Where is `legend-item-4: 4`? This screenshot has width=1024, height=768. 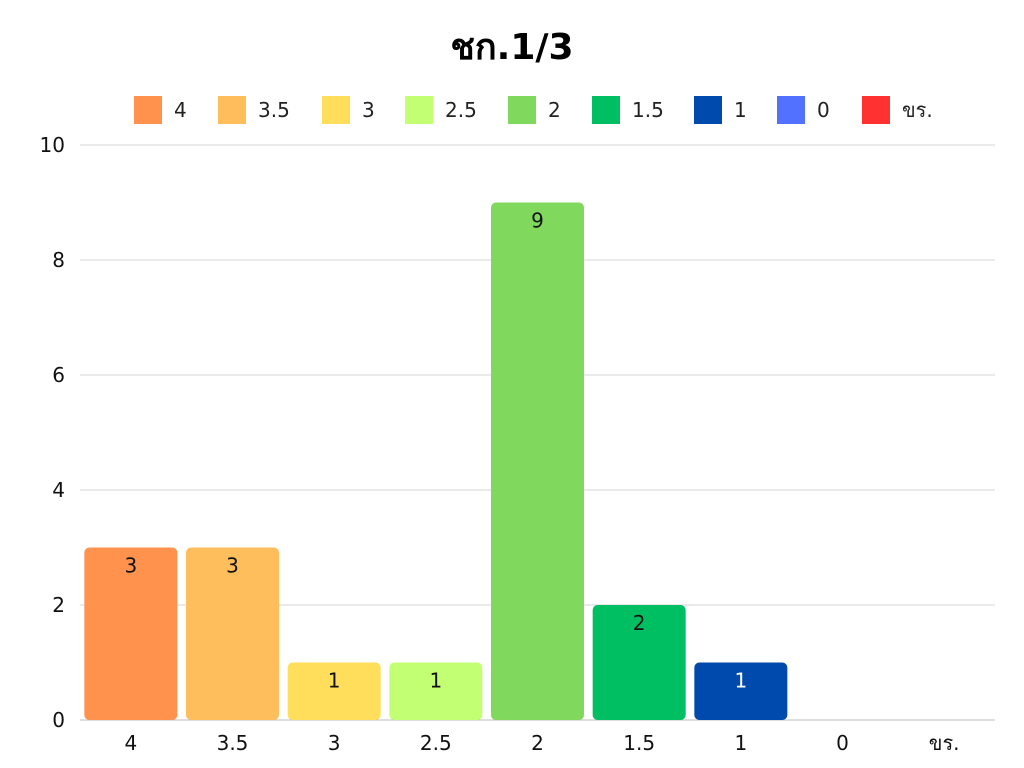
legend-item-4: 4 is located at coordinates (160, 110).